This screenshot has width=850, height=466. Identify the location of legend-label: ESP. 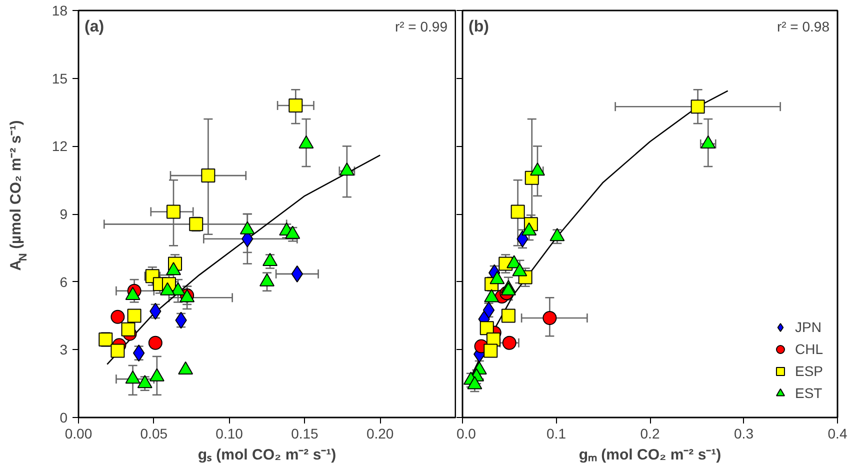
(808, 371).